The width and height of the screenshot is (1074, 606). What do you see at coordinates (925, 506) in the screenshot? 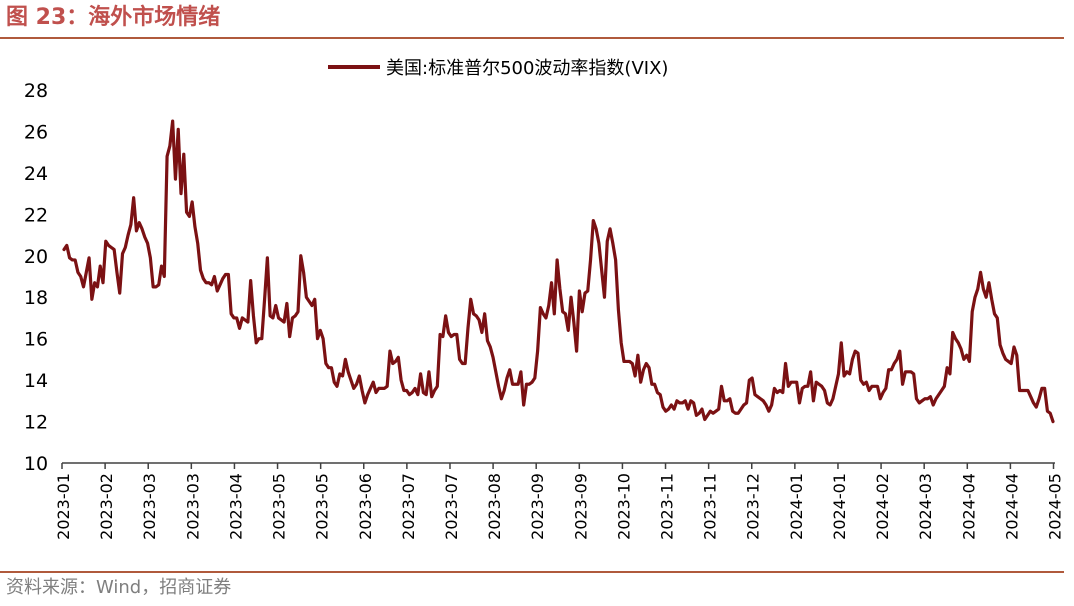
I see `x-tick-label: 2024-03` at bounding box center [925, 506].